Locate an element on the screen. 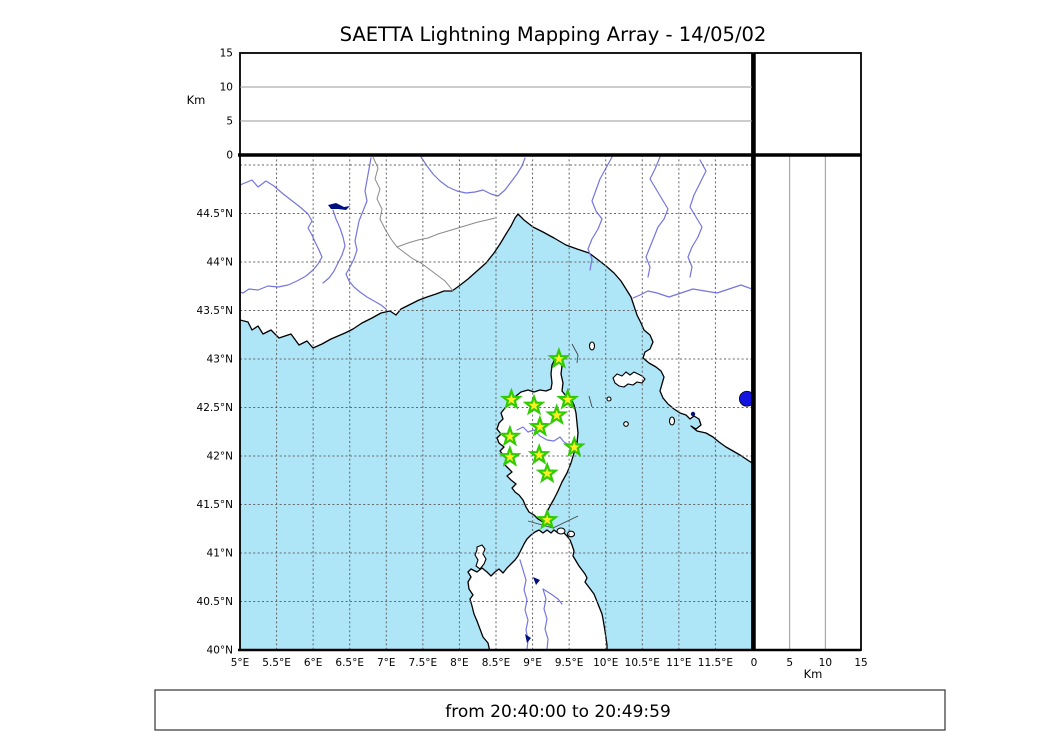  right-axis-tick-label: 15 is located at coordinates (860, 663).